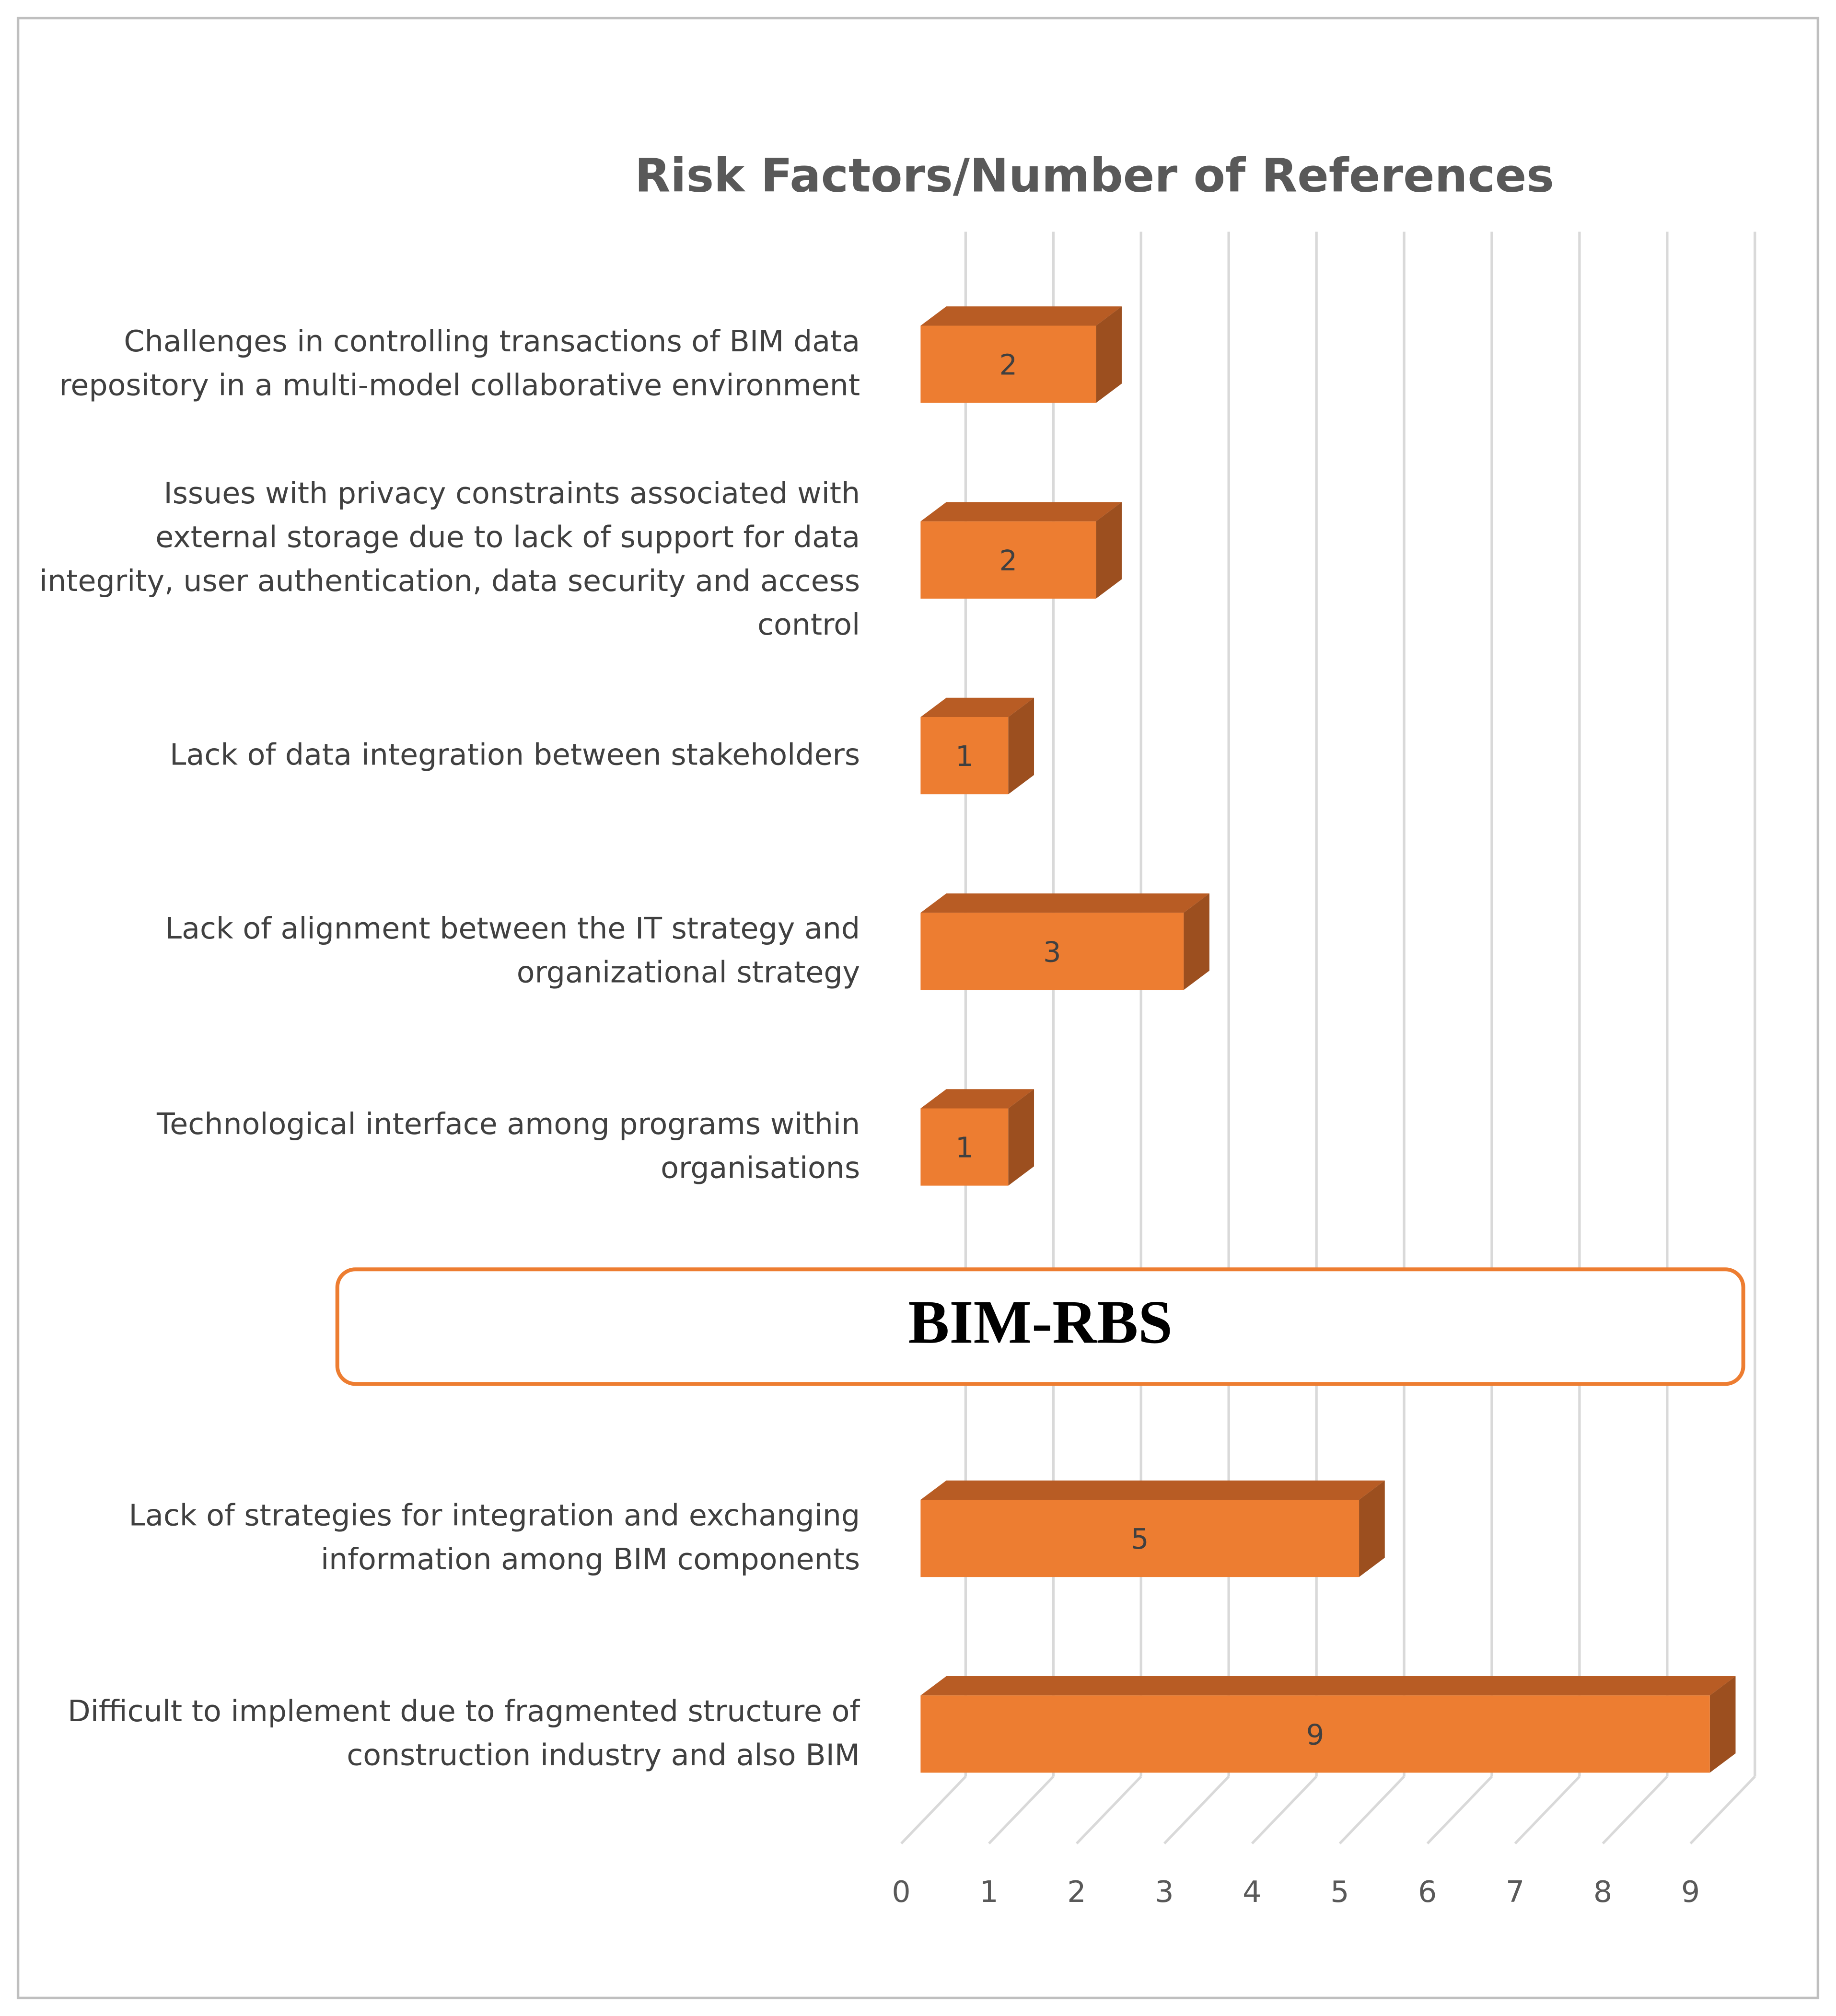 Image resolution: width=1836 pixels, height=2016 pixels. I want to click on data-label: 9, so click(1316, 1734).